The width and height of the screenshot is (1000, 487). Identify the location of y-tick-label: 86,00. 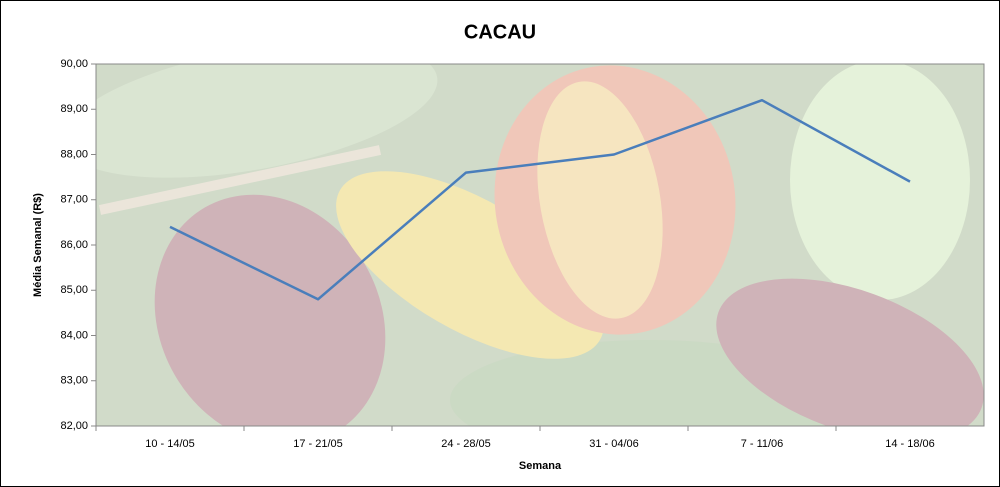
(74, 245).